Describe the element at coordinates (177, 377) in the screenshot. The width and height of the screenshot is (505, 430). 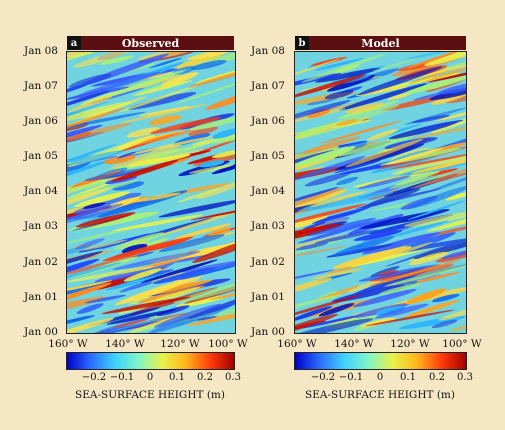
I see `panel-a-cbtick: 0.1` at that location.